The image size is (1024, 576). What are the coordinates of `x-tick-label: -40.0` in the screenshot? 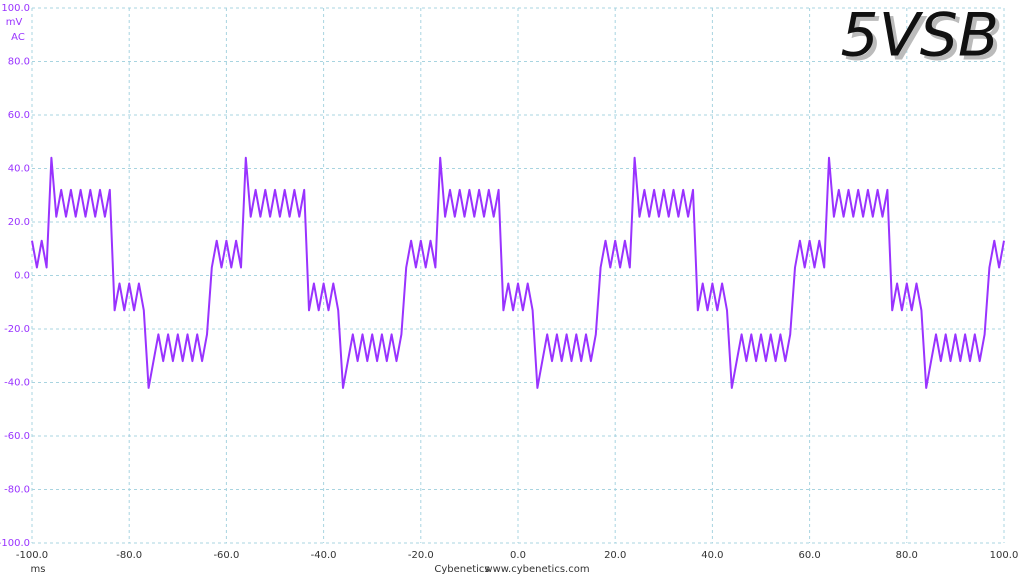 It's located at (324, 555).